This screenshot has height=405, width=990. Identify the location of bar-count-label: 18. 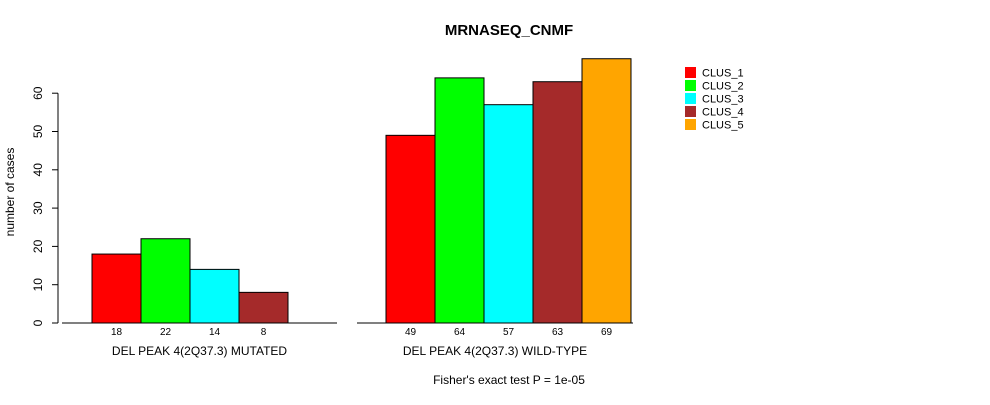
(117, 332).